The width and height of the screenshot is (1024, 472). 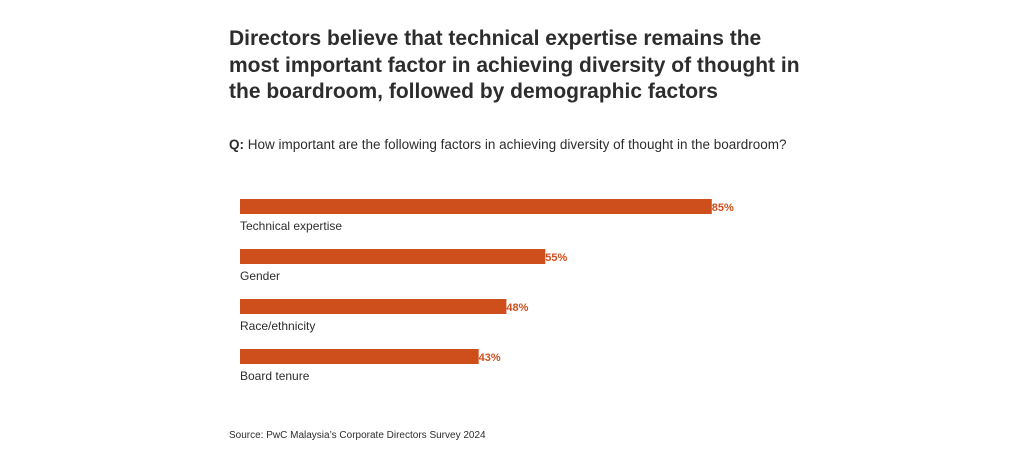 What do you see at coordinates (476, 206) in the screenshot?
I see `bar-technical-expertise` at bounding box center [476, 206].